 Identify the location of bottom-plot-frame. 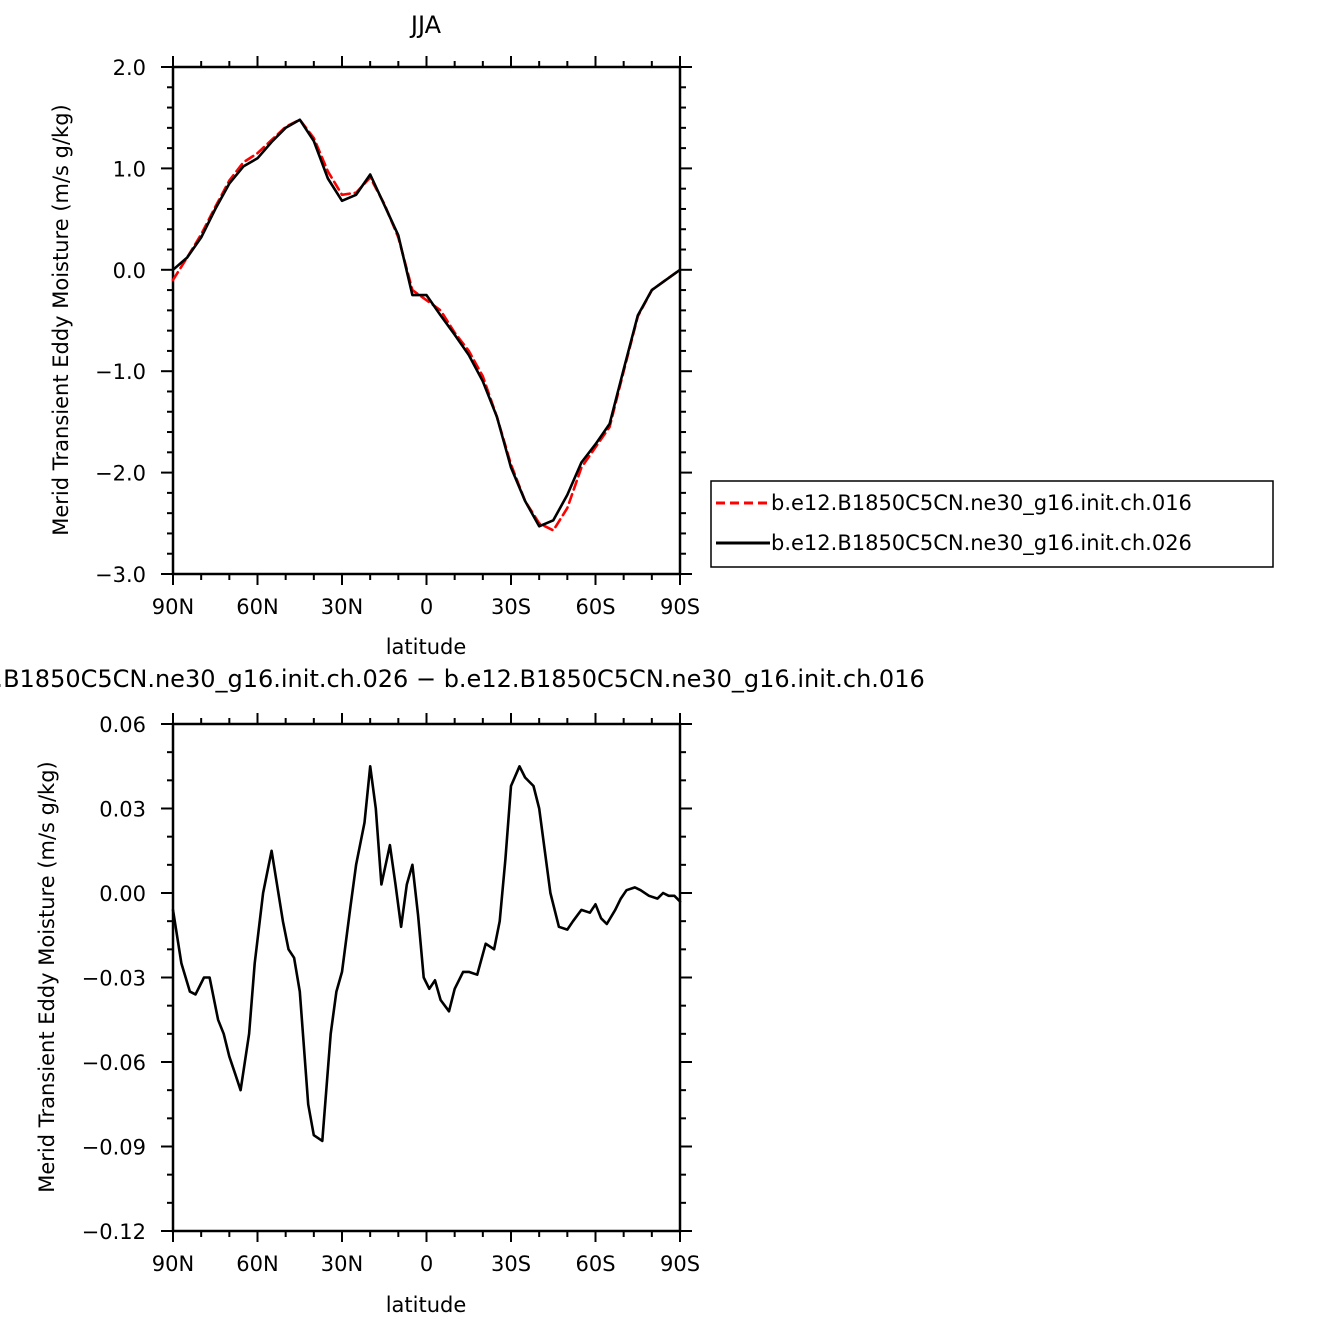
(426, 977).